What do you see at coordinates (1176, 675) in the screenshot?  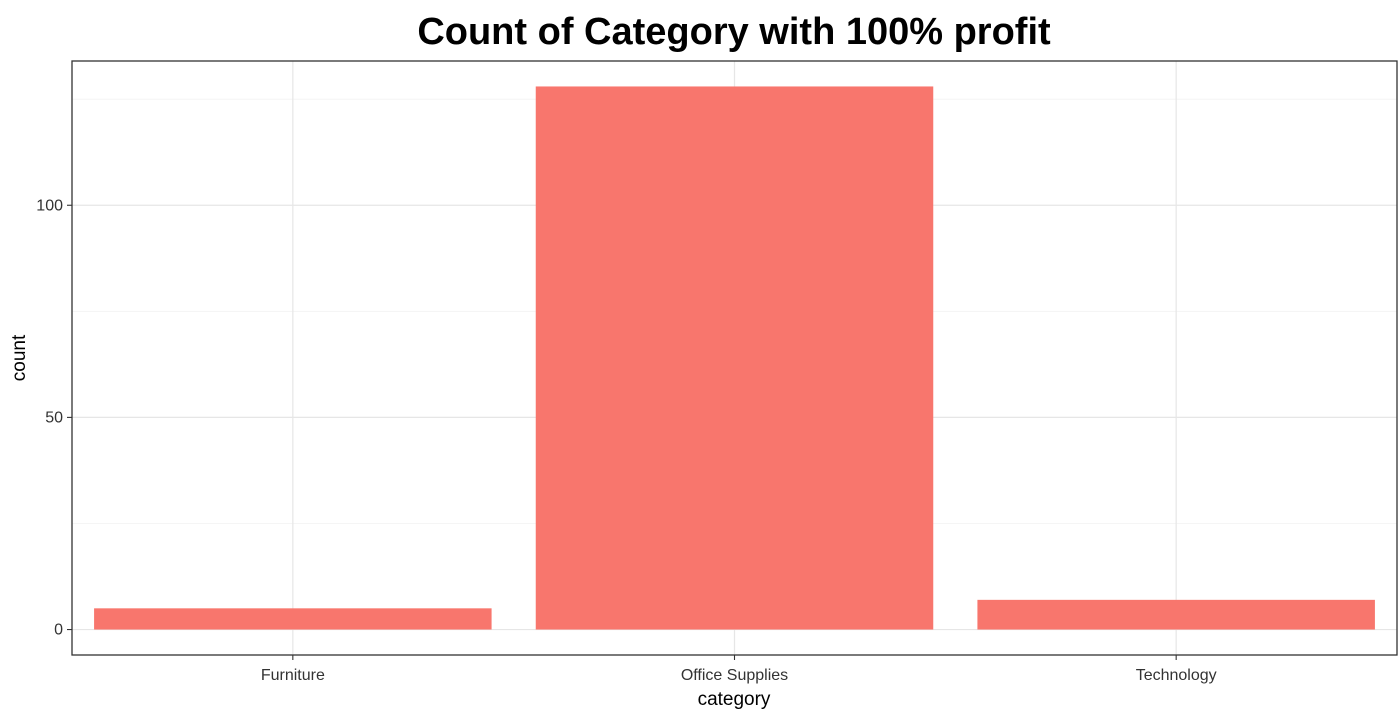 I see `x-tick-label: Technology` at bounding box center [1176, 675].